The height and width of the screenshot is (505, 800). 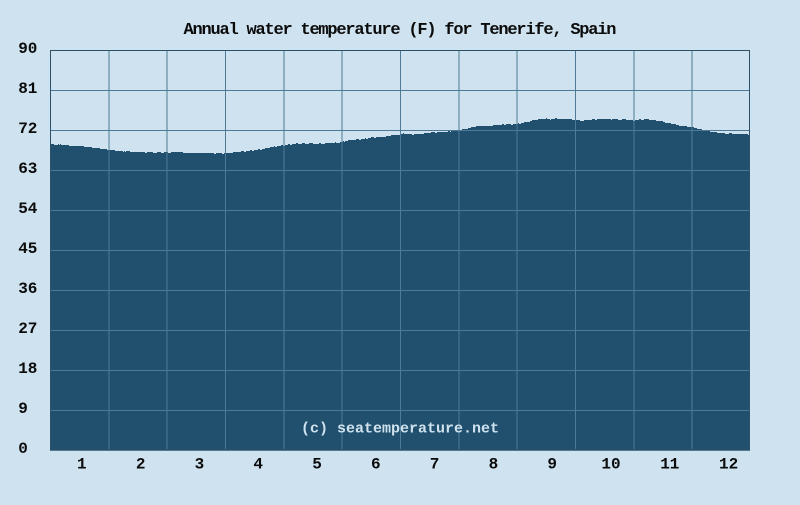 I want to click on svg-text: 3, so click(x=200, y=465).